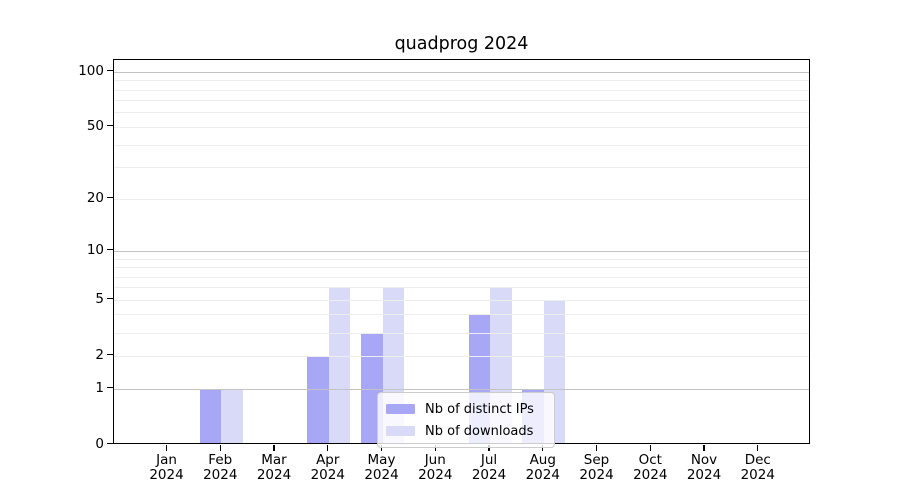 This screenshot has height=500, width=900. Describe the element at coordinates (210, 416) in the screenshot. I see `bar-distinct-ips-feb` at that location.